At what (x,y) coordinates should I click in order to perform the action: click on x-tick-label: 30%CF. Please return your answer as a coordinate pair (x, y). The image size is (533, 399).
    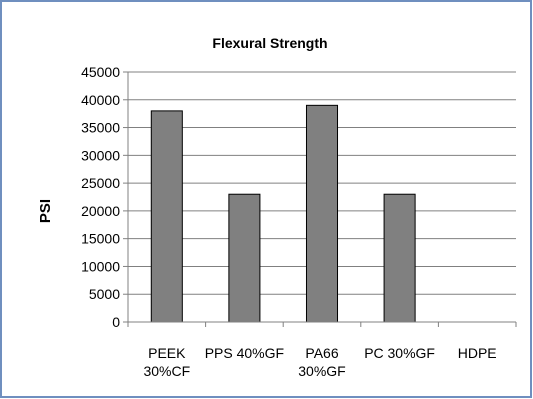
    Looking at the image, I should click on (166, 371).